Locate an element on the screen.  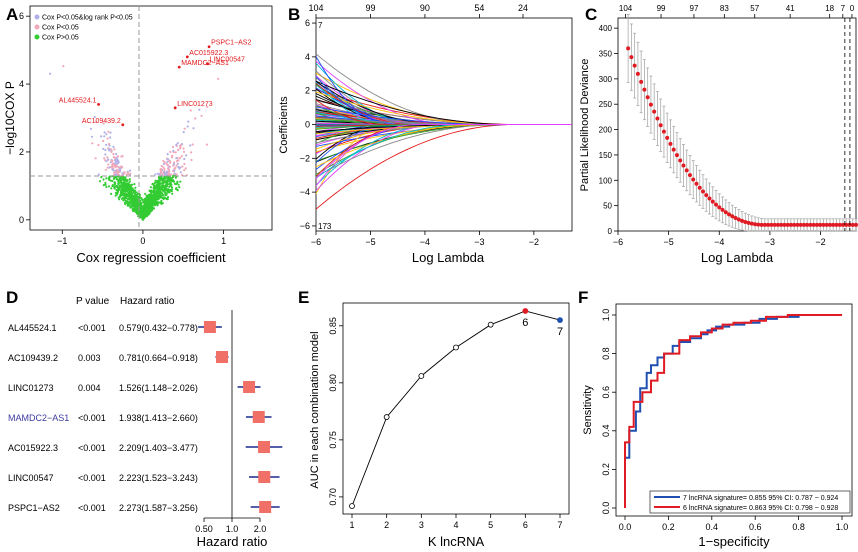
panel-f-xlabel: 1−specificity is located at coordinates (734, 541).